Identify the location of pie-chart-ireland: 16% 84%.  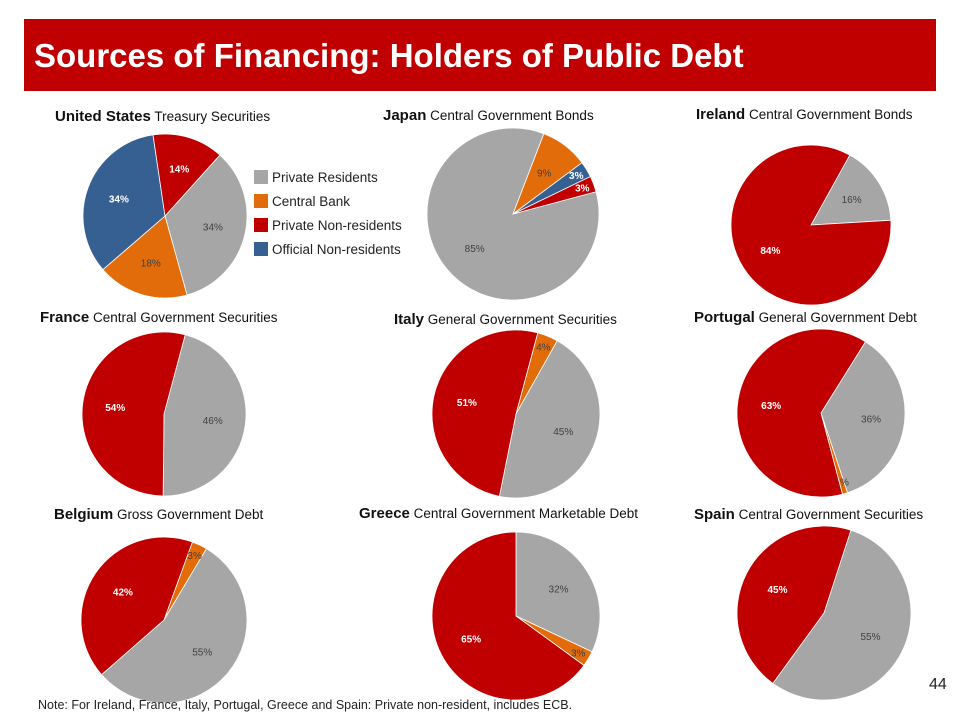
(811, 225).